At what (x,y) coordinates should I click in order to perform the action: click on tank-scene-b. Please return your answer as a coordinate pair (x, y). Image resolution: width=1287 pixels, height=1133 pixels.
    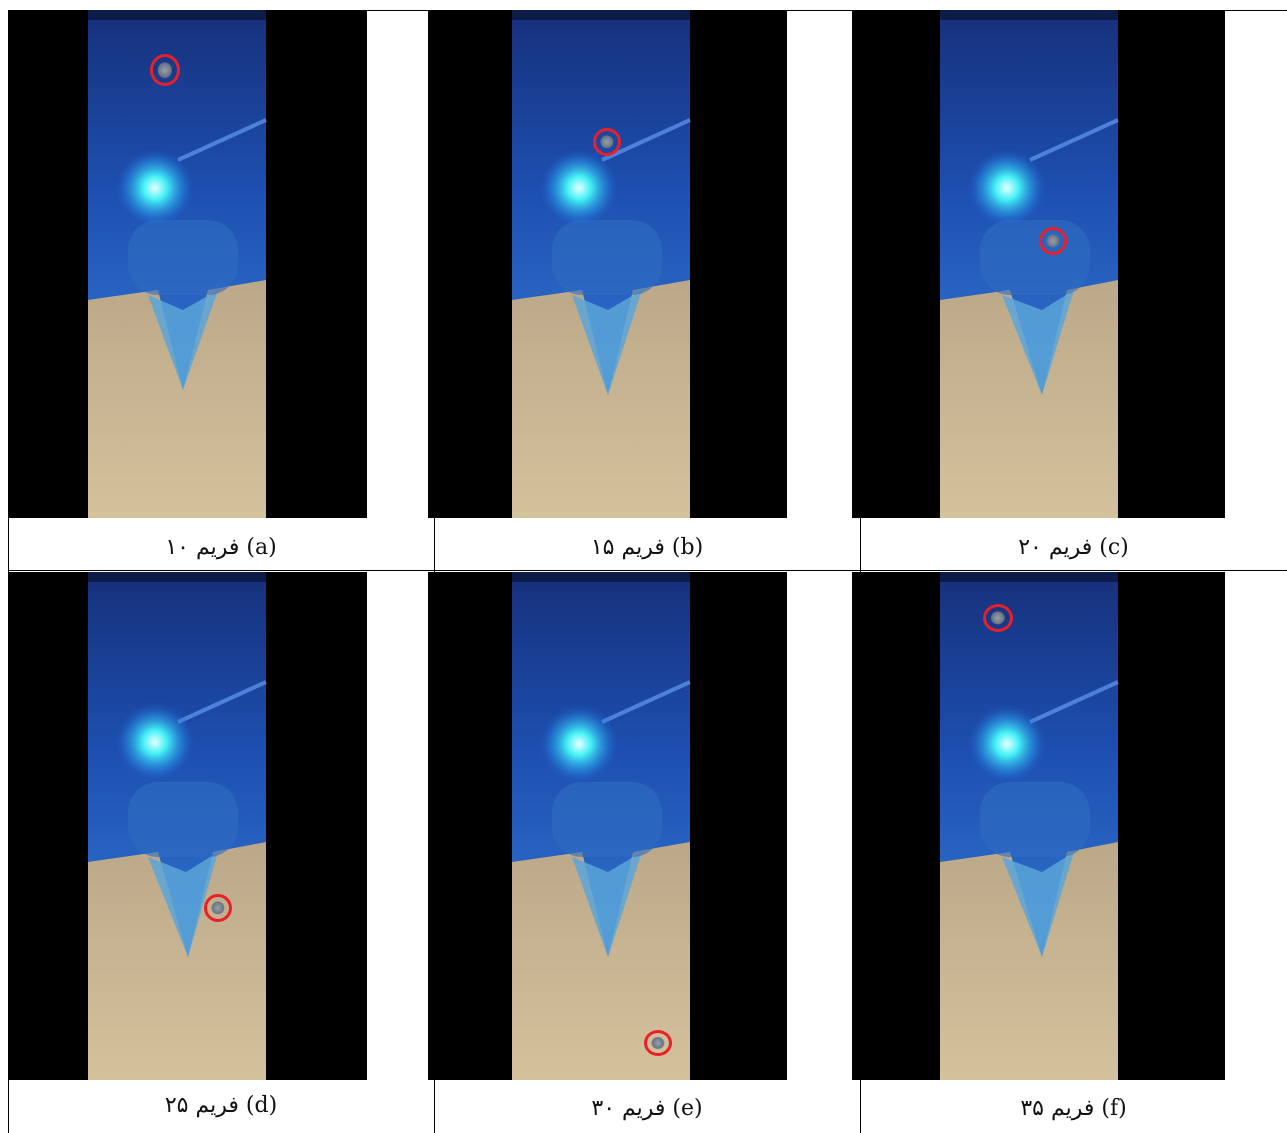
    Looking at the image, I should click on (601, 264).